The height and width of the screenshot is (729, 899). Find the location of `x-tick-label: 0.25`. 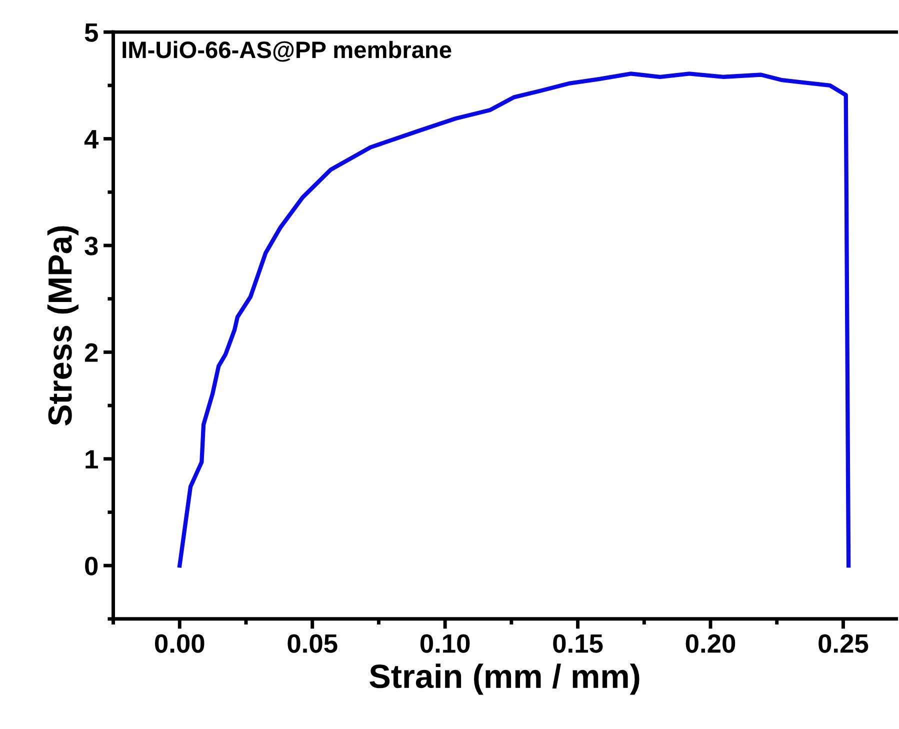

x-tick-label: 0.25 is located at coordinates (843, 643).